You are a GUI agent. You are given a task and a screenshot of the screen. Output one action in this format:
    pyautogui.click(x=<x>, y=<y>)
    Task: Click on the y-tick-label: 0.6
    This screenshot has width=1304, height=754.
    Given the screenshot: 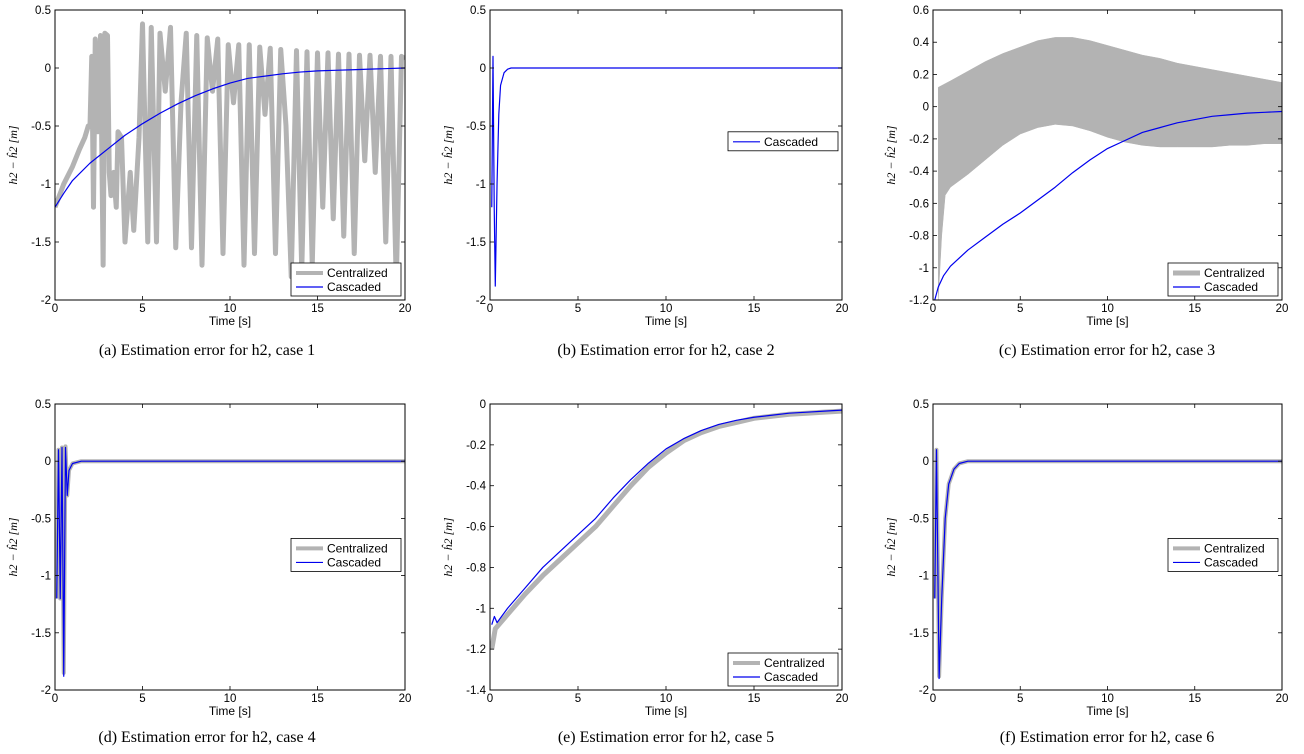 What is the action you would take?
    pyautogui.click(x=921, y=11)
    